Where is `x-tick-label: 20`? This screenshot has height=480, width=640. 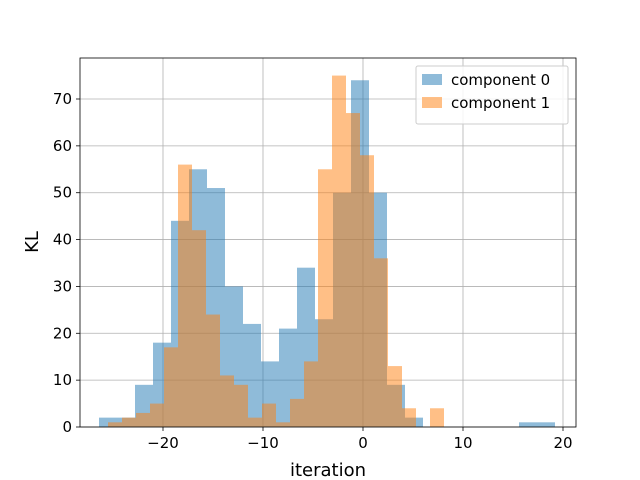 x-tick-label: 20 is located at coordinates (562, 443).